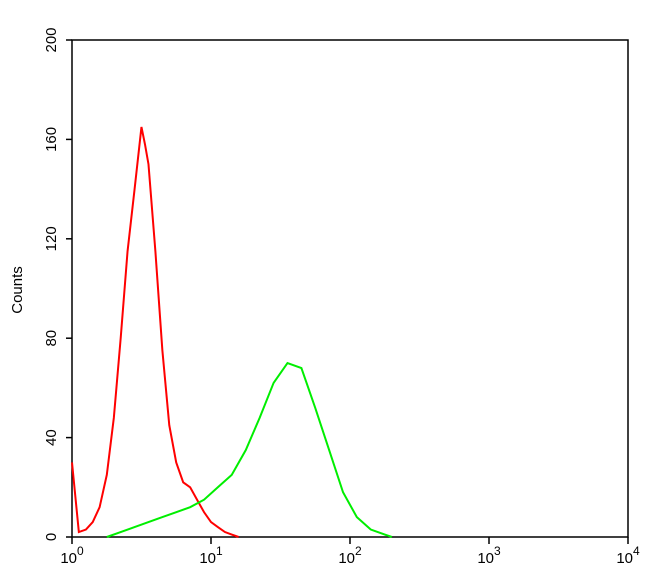 The height and width of the screenshot is (585, 650). Describe the element at coordinates (497, 551) in the screenshot. I see `x-tick-exponent: 3` at that location.